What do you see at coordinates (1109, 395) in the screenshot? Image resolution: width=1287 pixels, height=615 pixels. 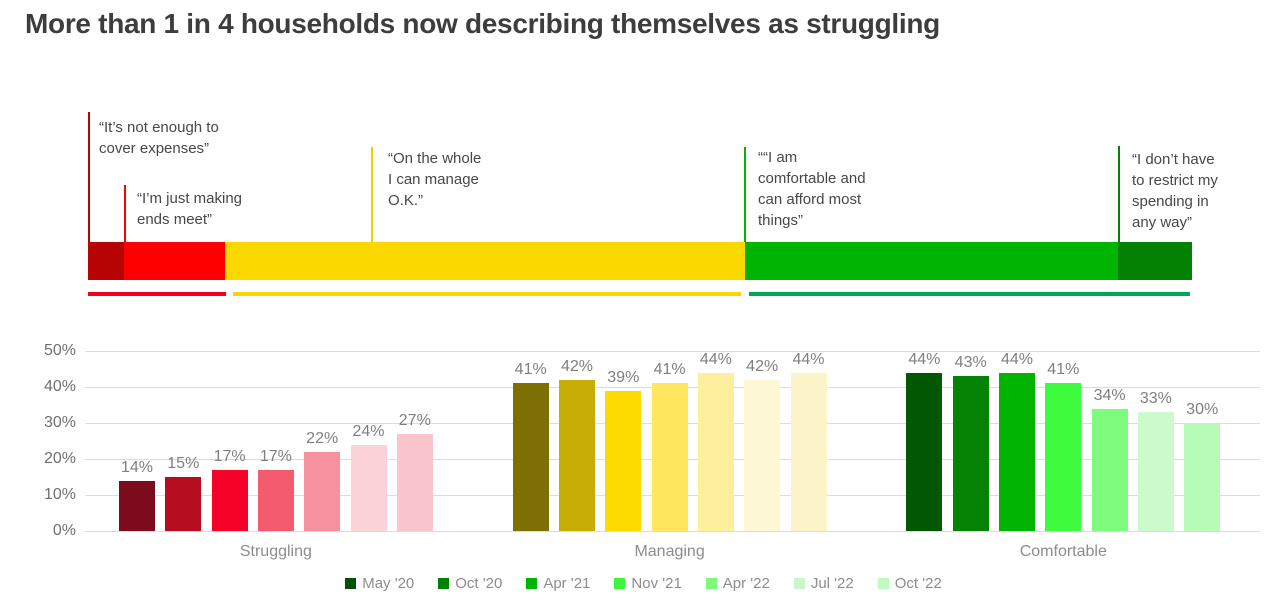 I see `bar-value-label: 34%` at bounding box center [1109, 395].